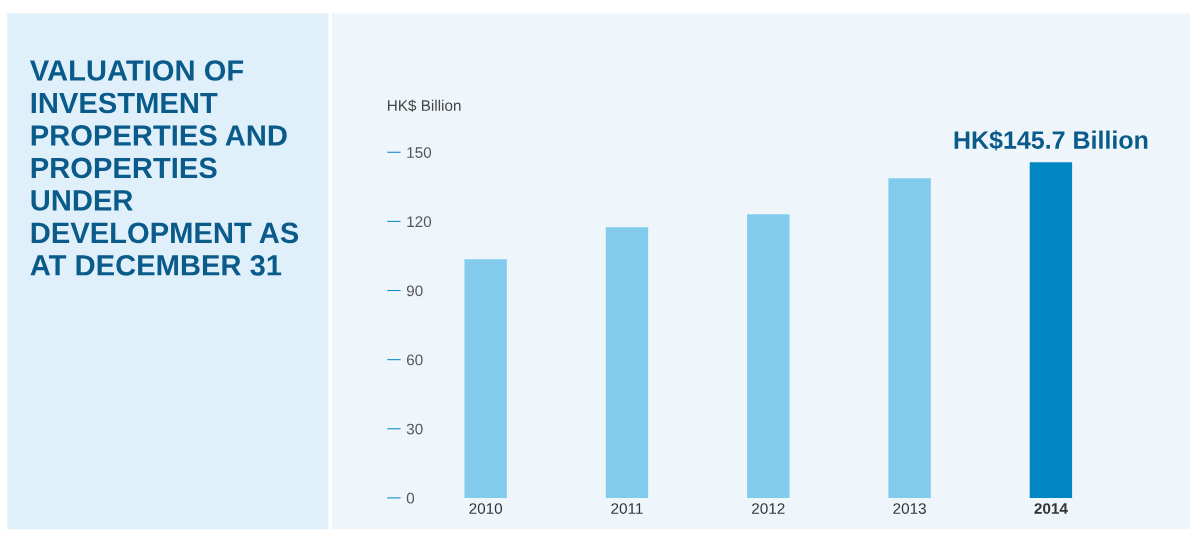 Image resolution: width=1190 pixels, height=540 pixels. What do you see at coordinates (627, 508) in the screenshot?
I see `x-tick-label: 2011` at bounding box center [627, 508].